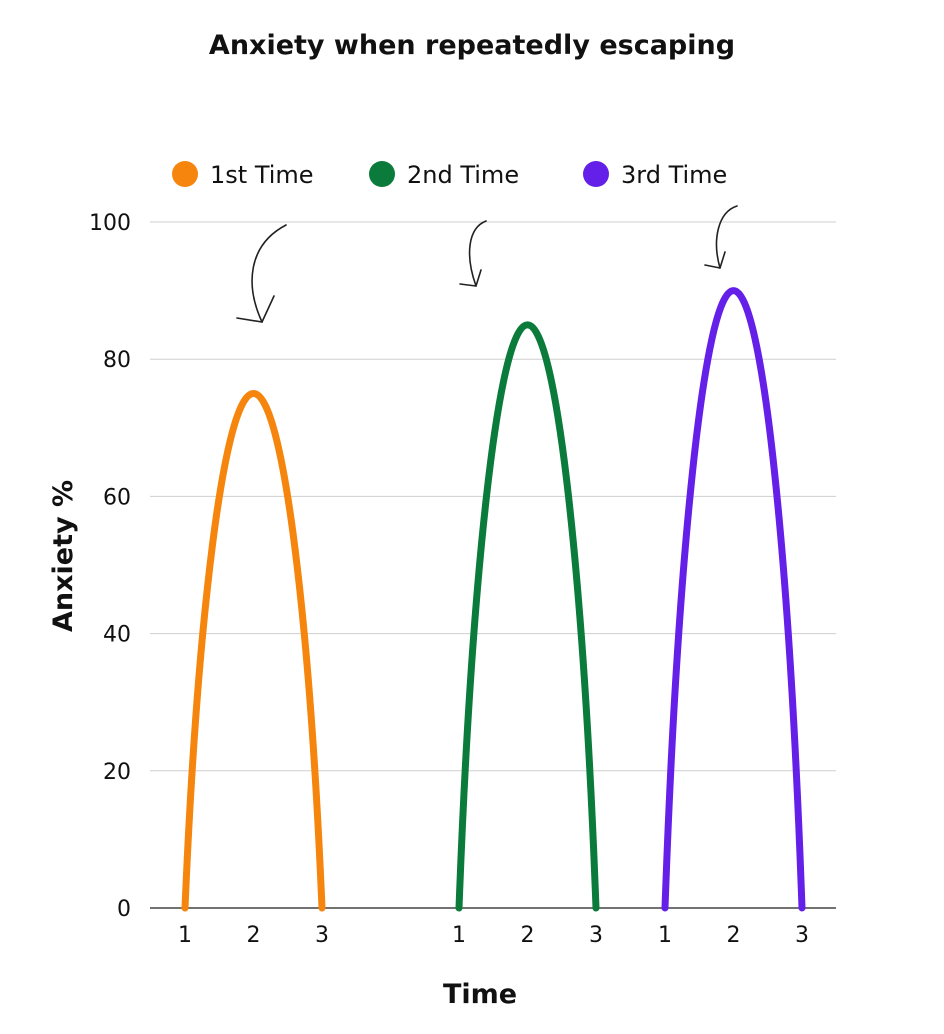 This screenshot has height=1034, width=944. Describe the element at coordinates (463, 175) in the screenshot. I see `legend-label-2: 2nd Time` at that location.